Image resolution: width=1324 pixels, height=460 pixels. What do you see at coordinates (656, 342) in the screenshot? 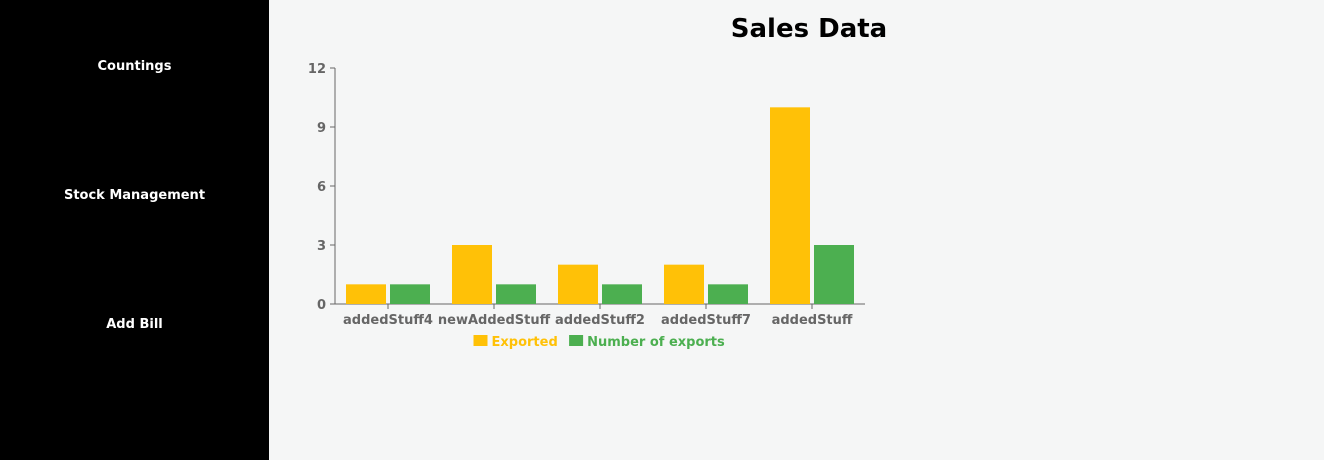
I see `legend-label-number-of-exports: Number of exports` at bounding box center [656, 342].